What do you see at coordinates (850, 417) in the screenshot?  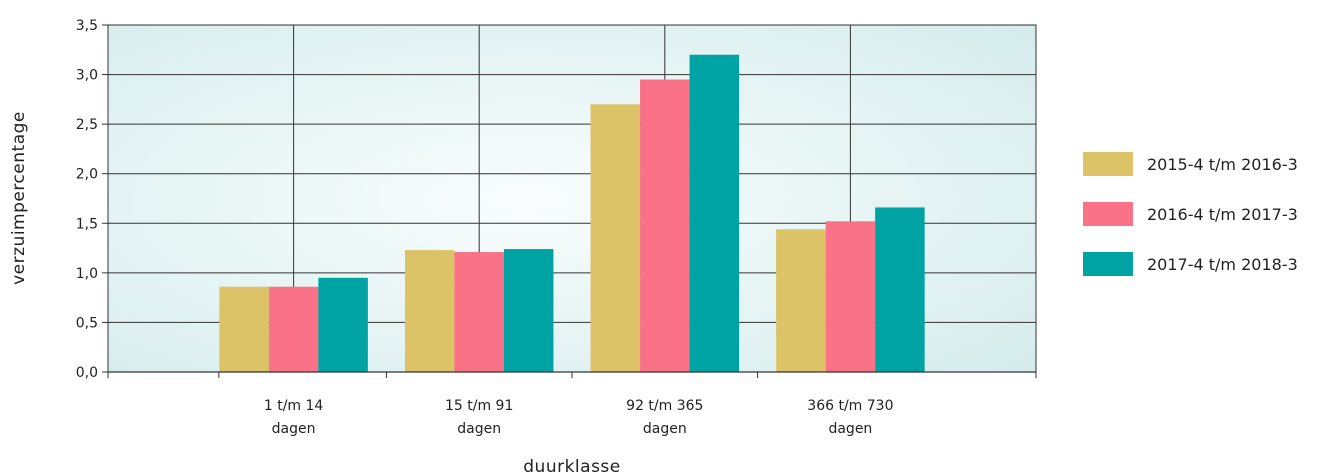 I see `x-tick-label: 366 t/m 730 dagen` at bounding box center [850, 417].